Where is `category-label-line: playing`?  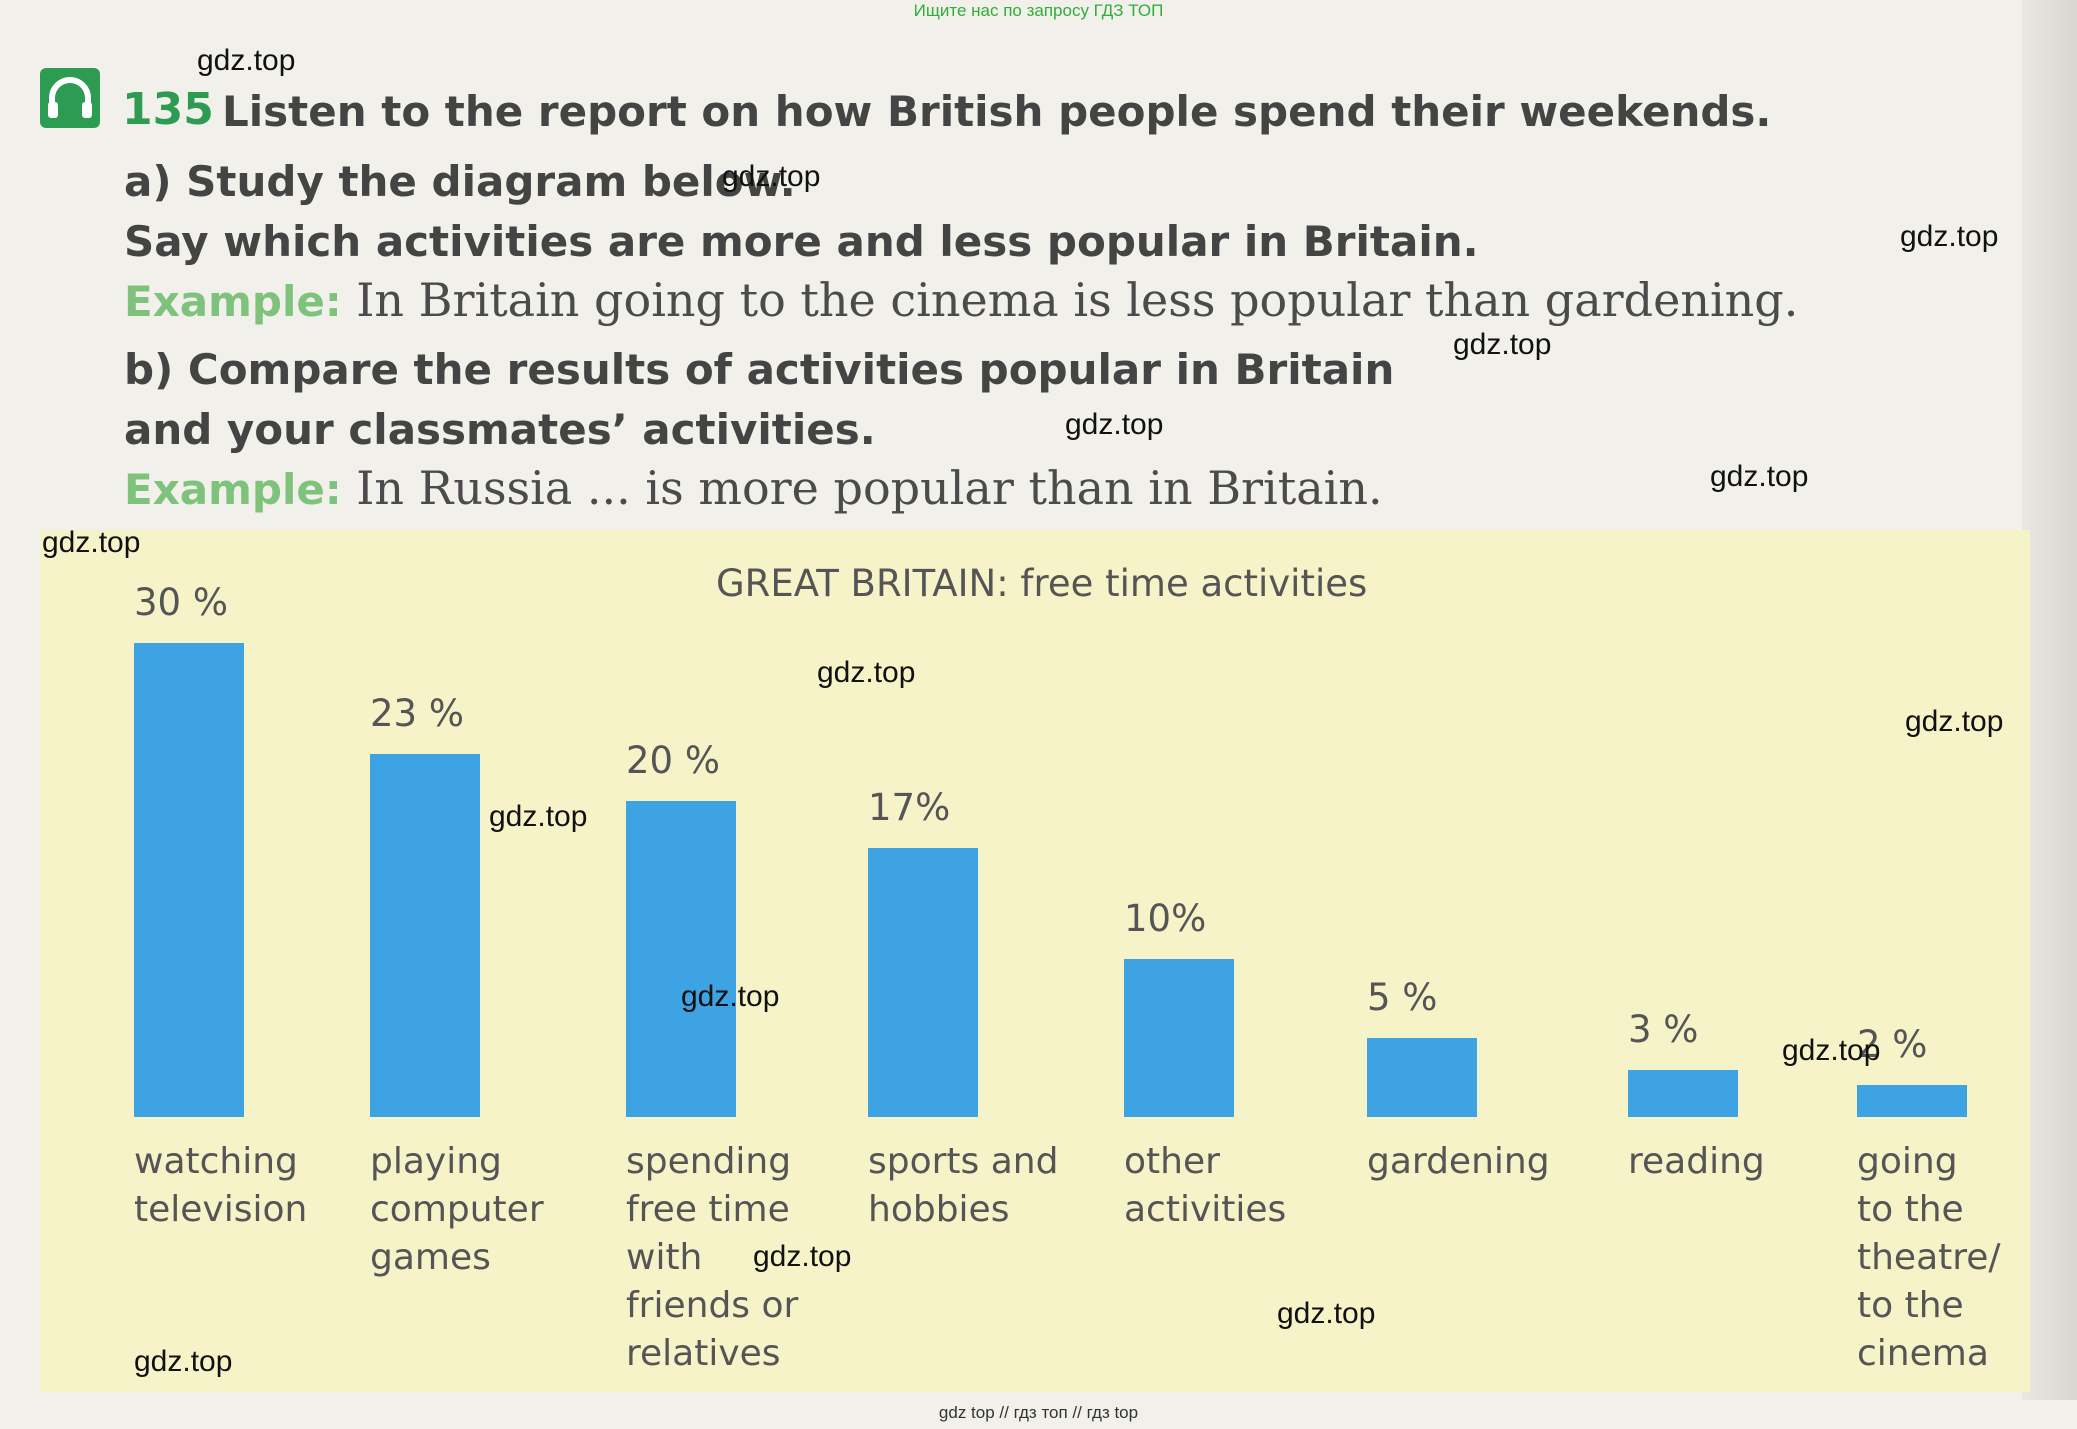 category-label-line: playing is located at coordinates (436, 1161).